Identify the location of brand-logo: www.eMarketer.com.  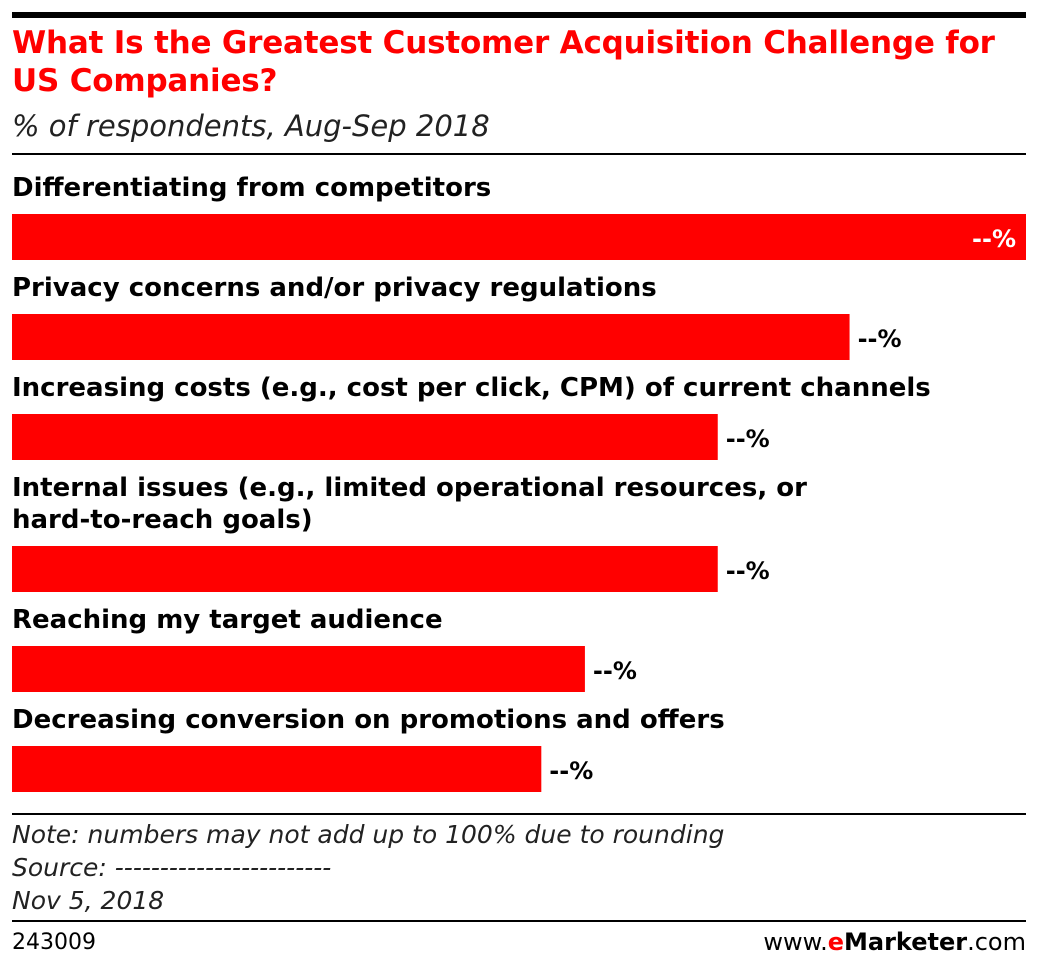
(894, 942).